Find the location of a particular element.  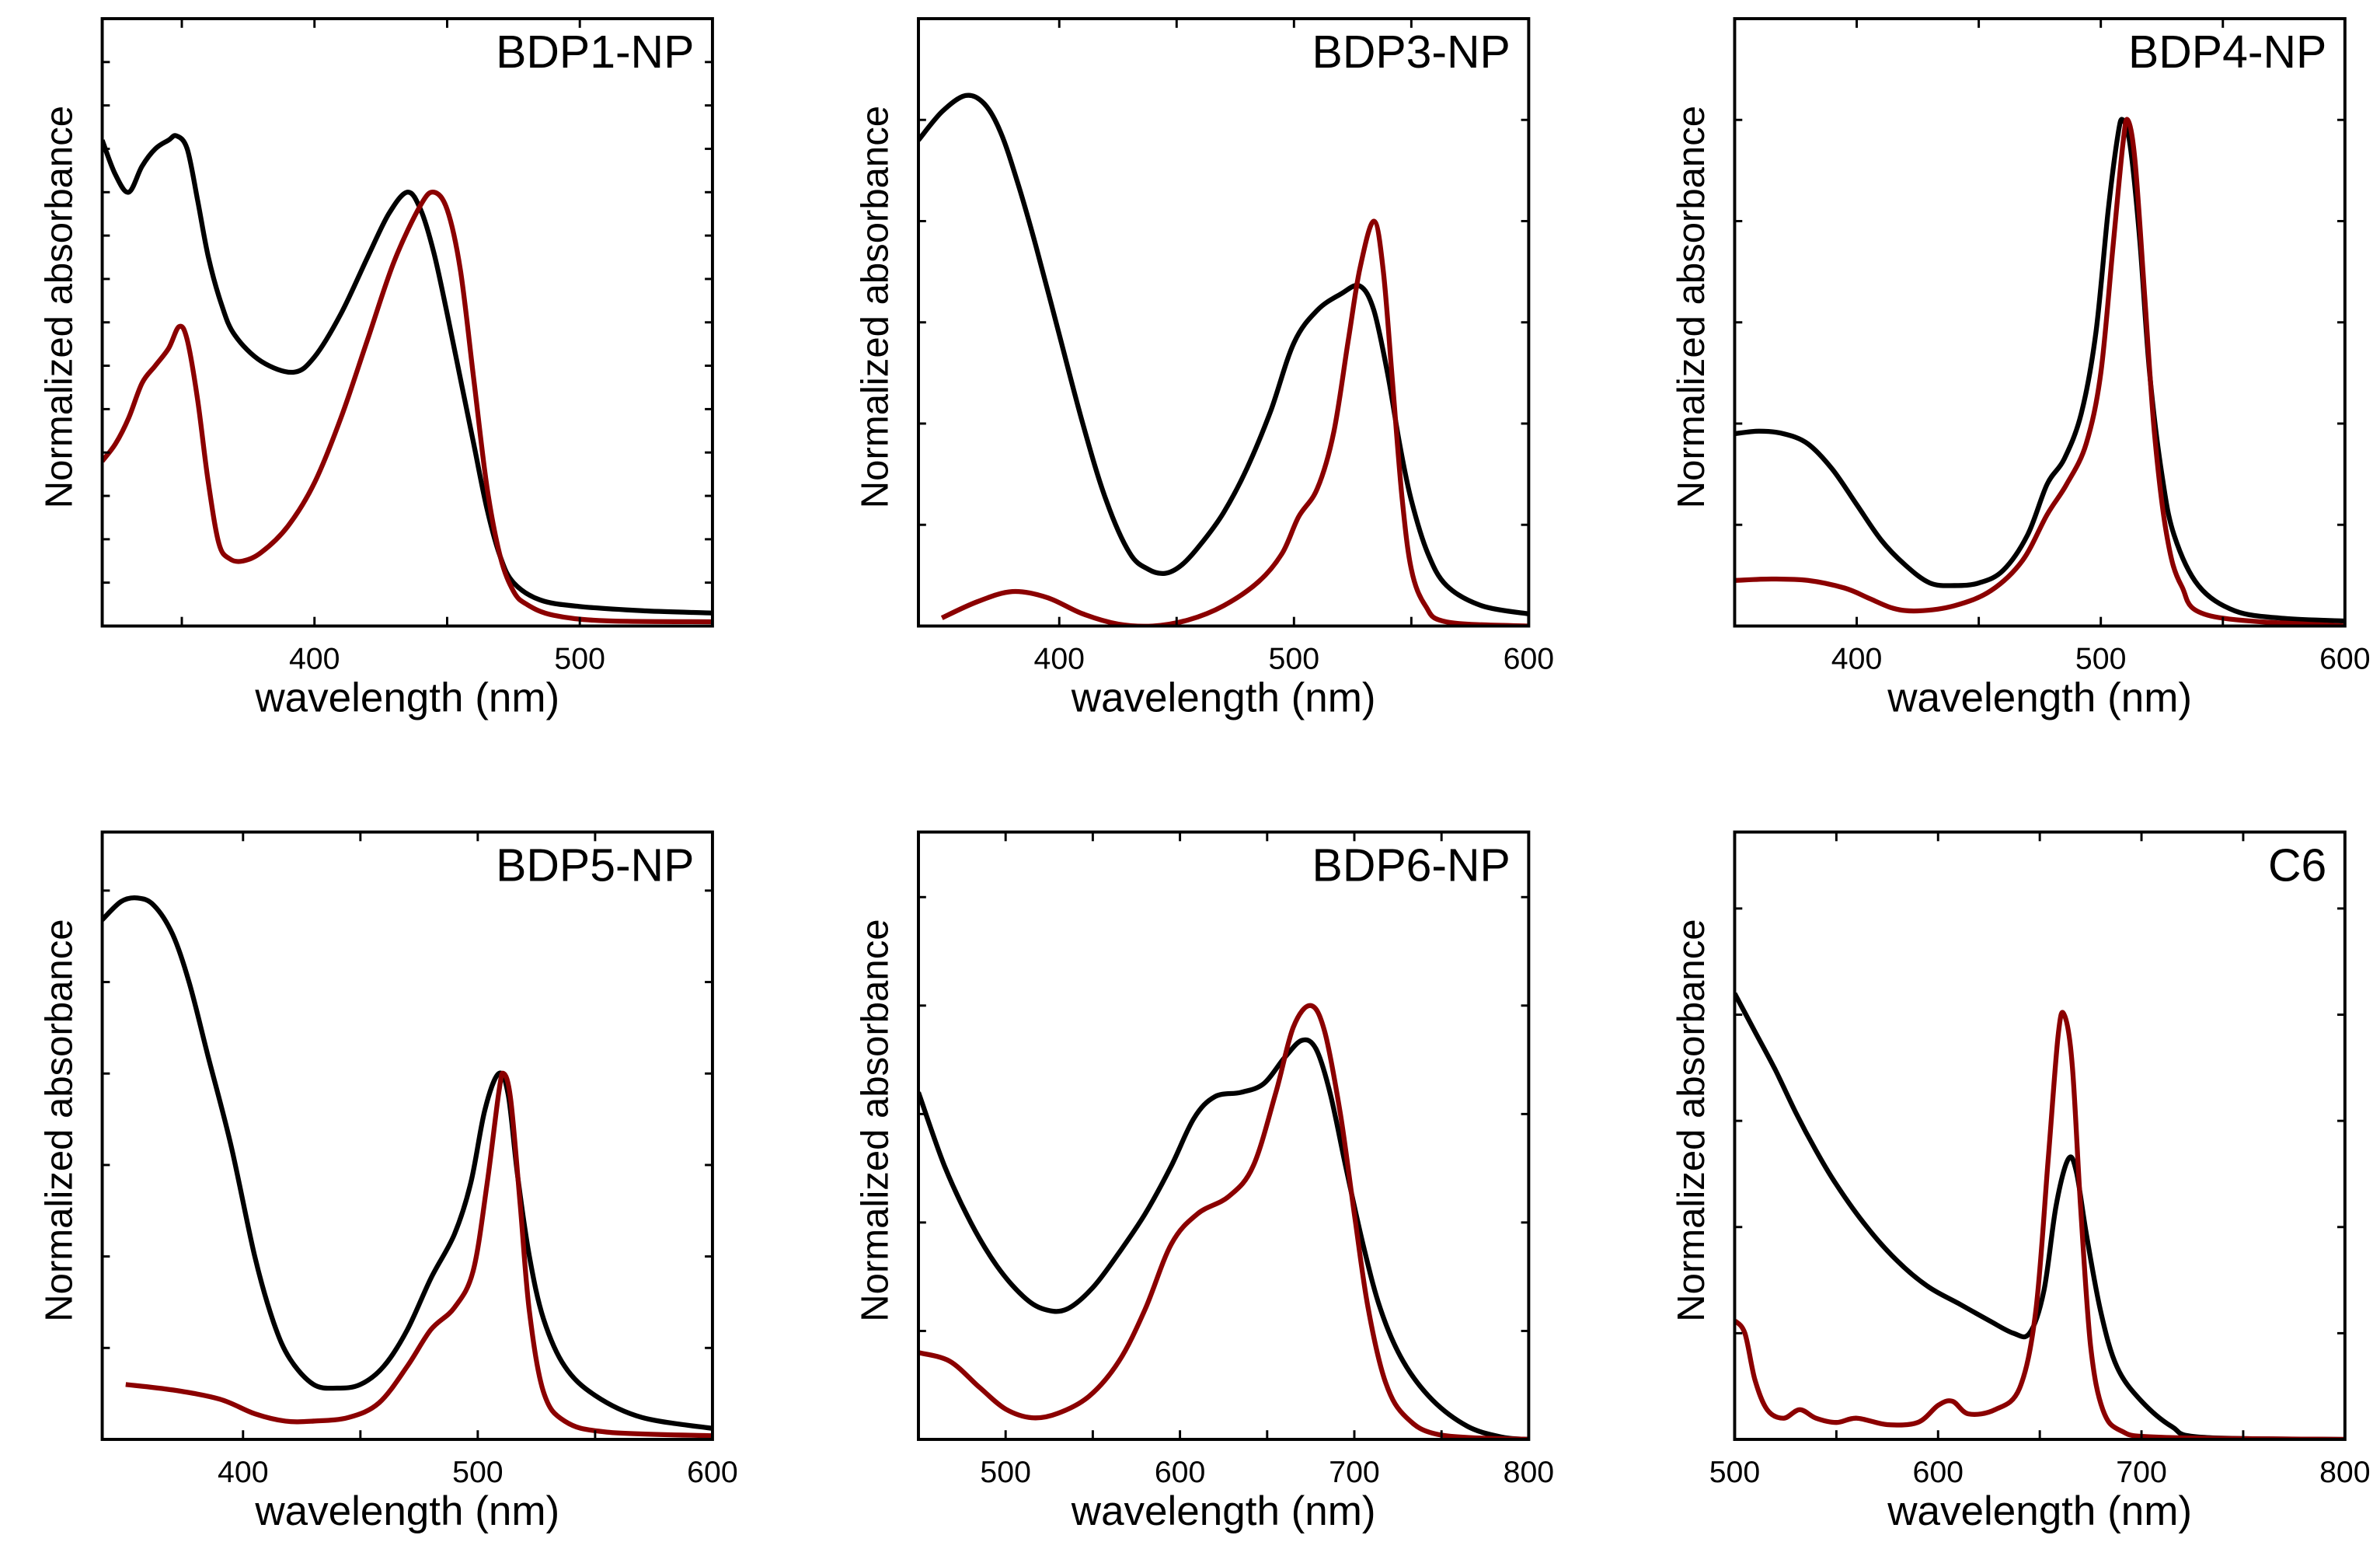

panel-title: BDP6-NP is located at coordinates (1411, 866).